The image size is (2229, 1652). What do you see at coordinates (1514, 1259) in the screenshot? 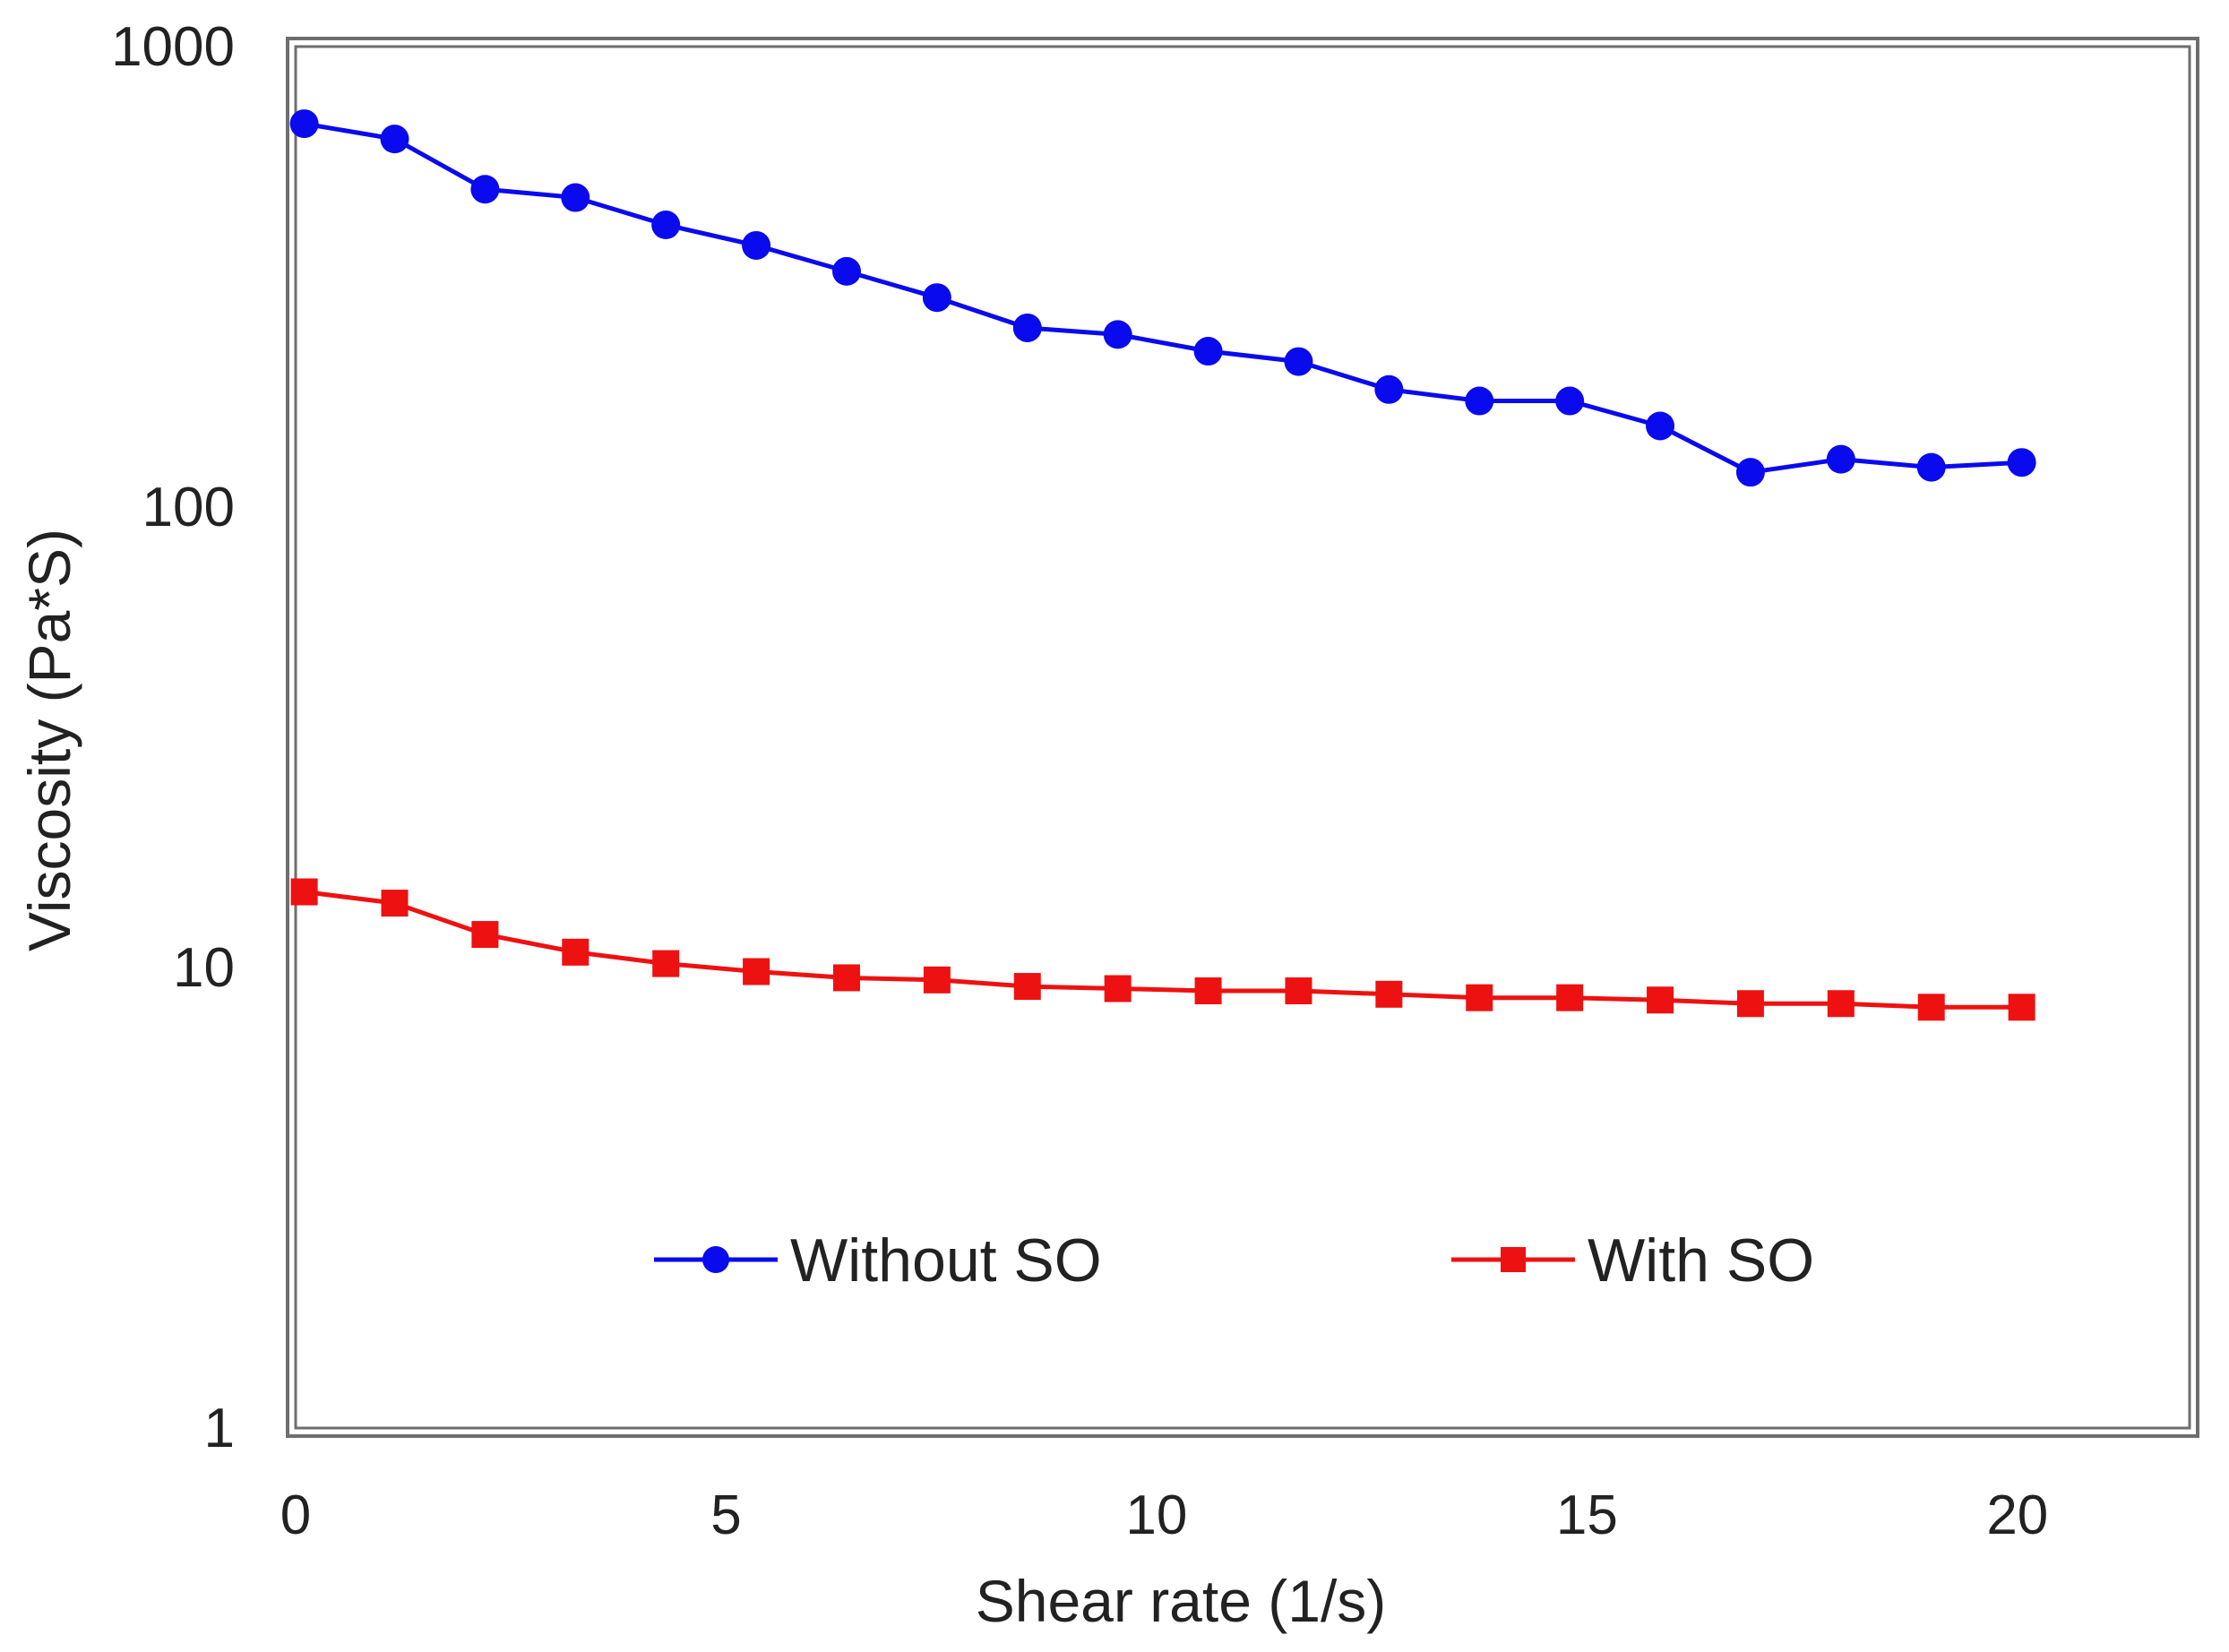
I see `legend-marker-with-so` at bounding box center [1514, 1259].